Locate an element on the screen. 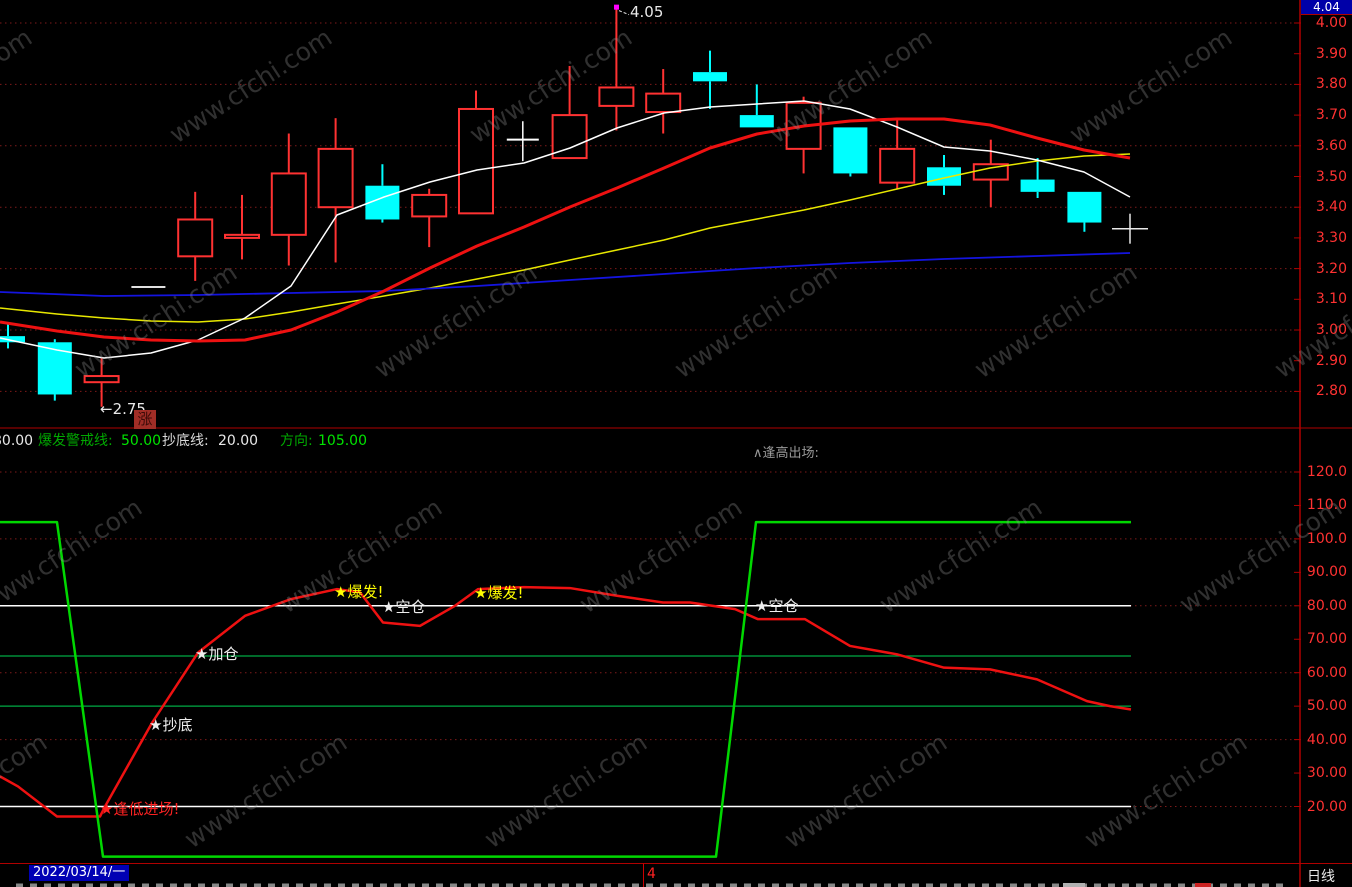  price-axis-label: 3.60 is located at coordinates (1331, 145).